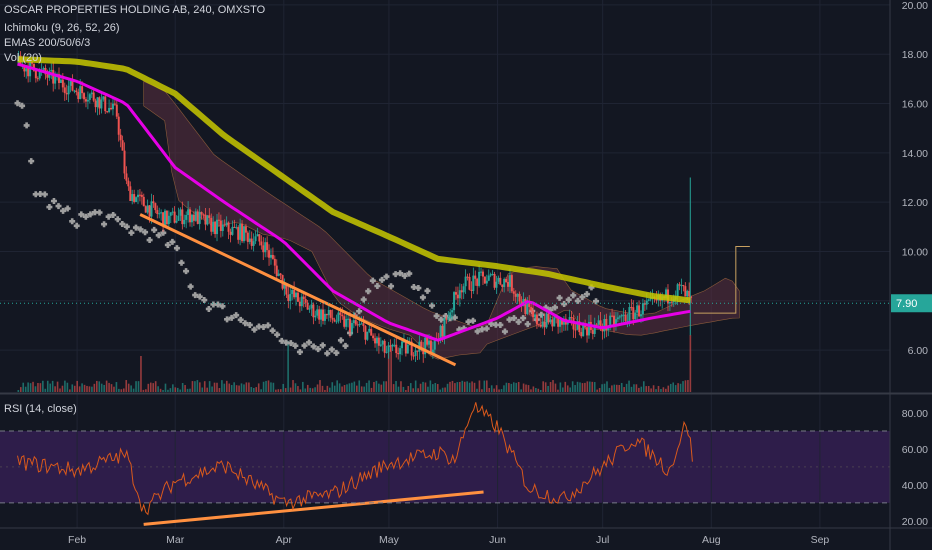 The height and width of the screenshot is (550, 932). Describe the element at coordinates (47, 43) in the screenshot. I see `indicator-ema-label: EMAS 200/50/6/3` at that location.